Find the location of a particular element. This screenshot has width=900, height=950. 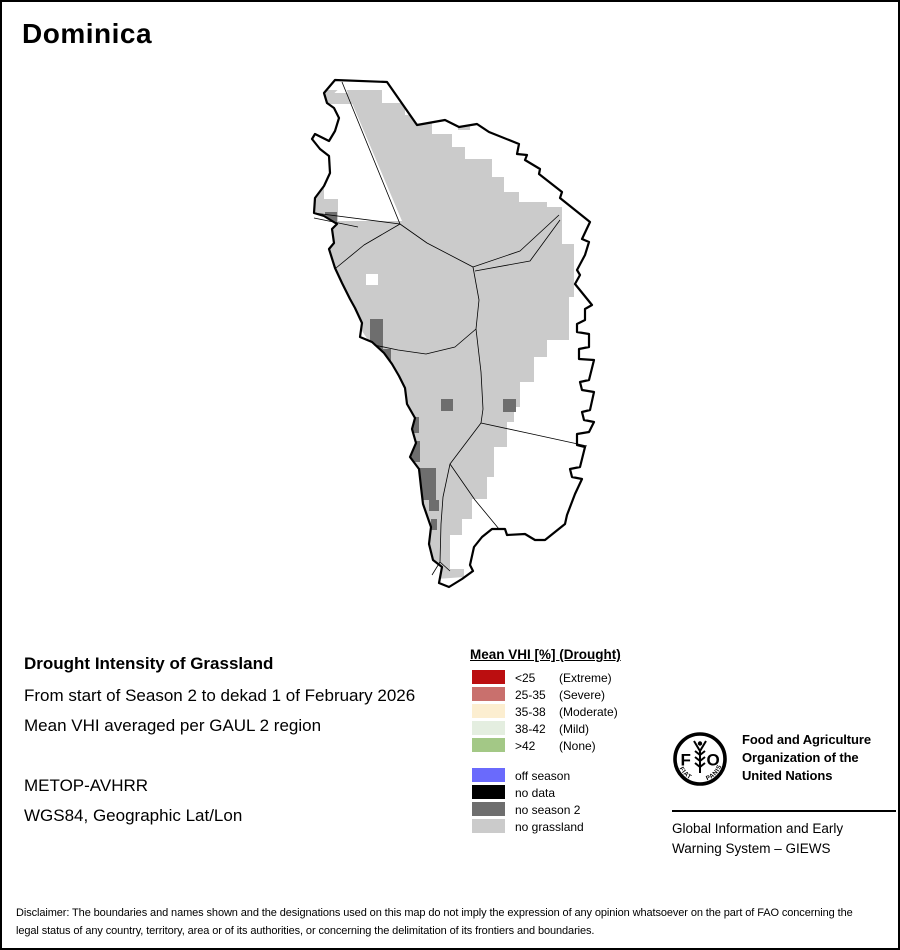

info-aggregation: Mean VHI averaged per GAUL 2 region is located at coordinates (173, 725).